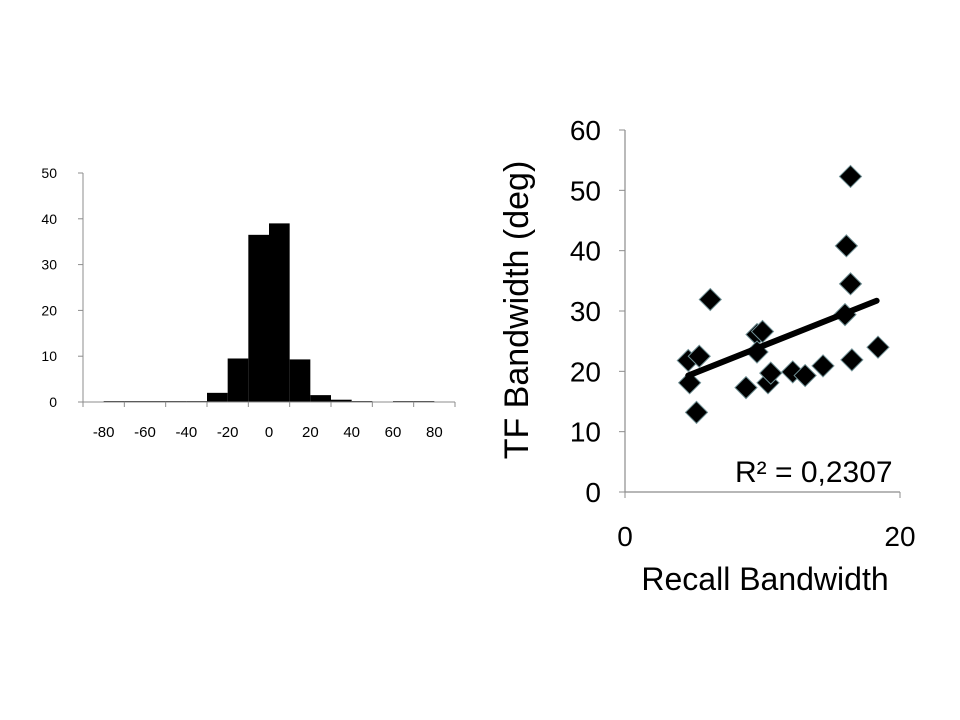 The width and height of the screenshot is (960, 720). I want to click on trendline, so click(782, 338).